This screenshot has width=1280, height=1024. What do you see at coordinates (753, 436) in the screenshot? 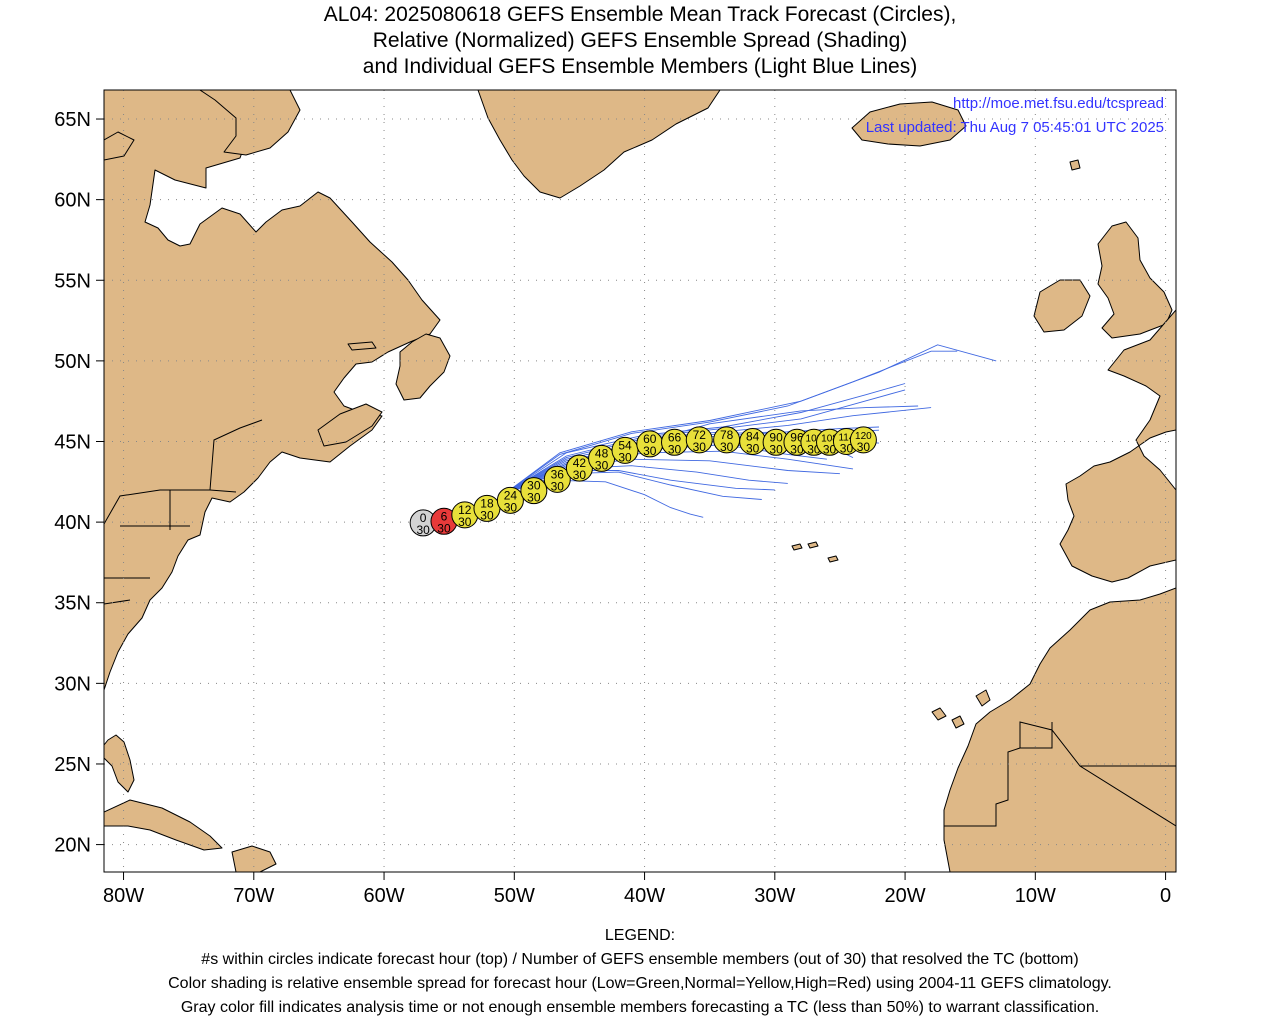
I see `forecast-hour-label: 84` at bounding box center [753, 436].